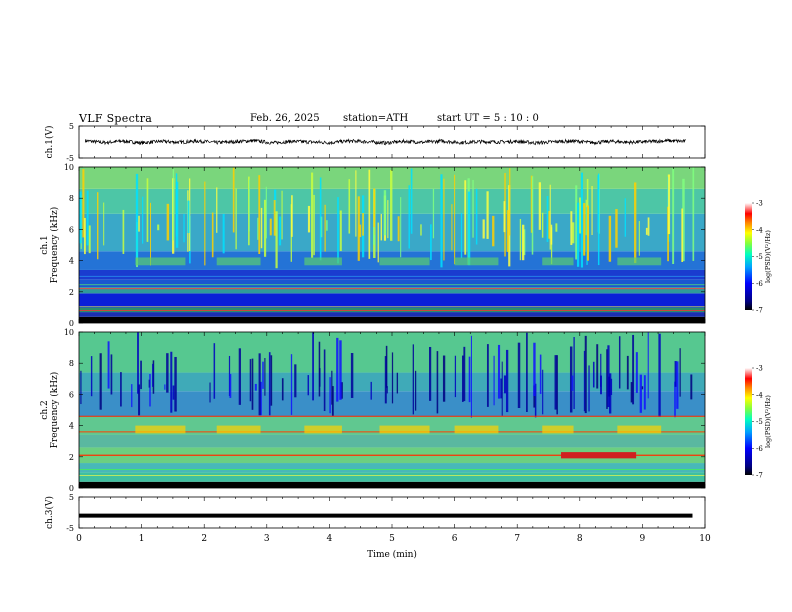 This screenshot has height=612, width=792. I want to click on y-tick-label: -5, so click(70, 528).